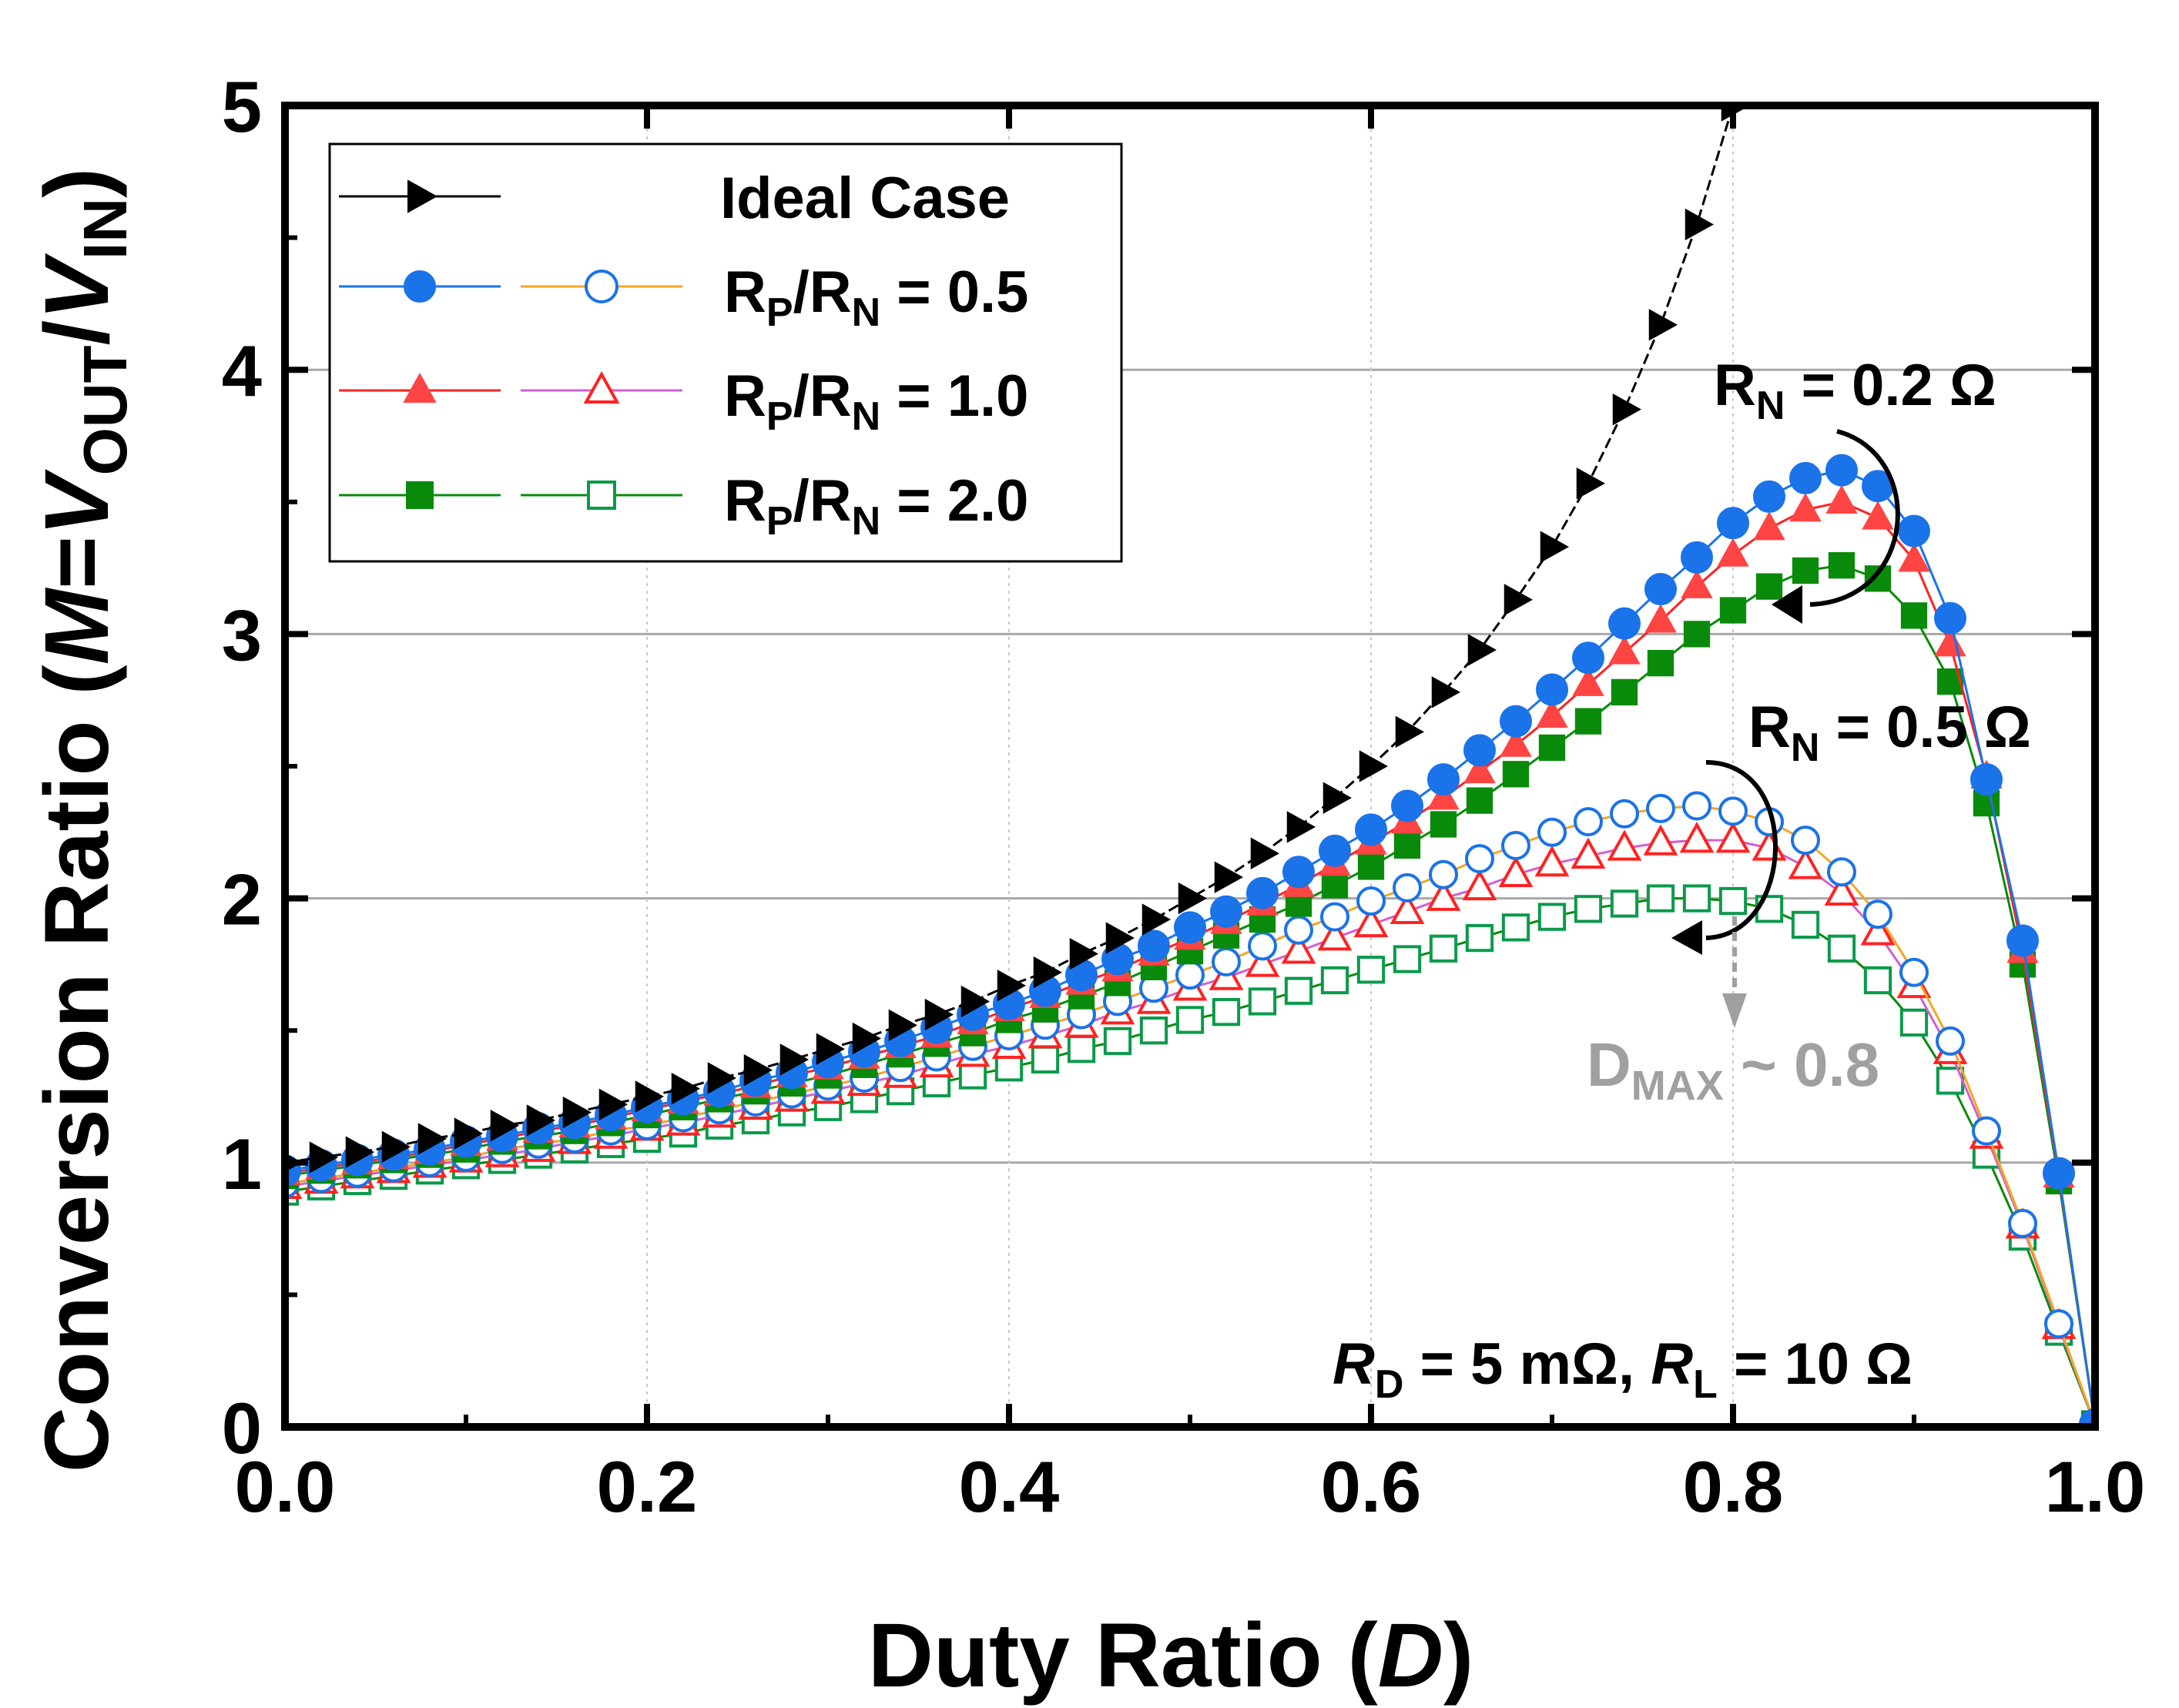  I want to click on legend-label-ideal: Ideal Case, so click(865, 199).